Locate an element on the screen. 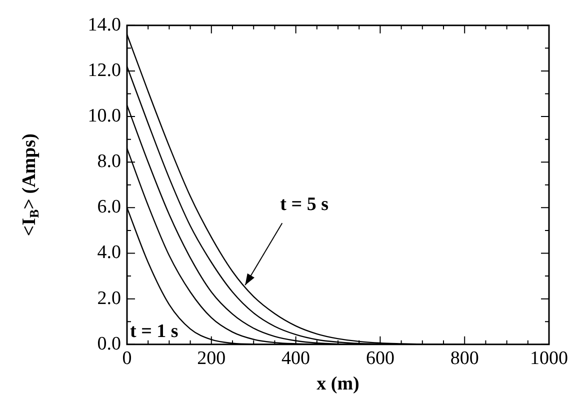 The image size is (579, 404). y-tick-label: 2.0 is located at coordinates (109, 298).